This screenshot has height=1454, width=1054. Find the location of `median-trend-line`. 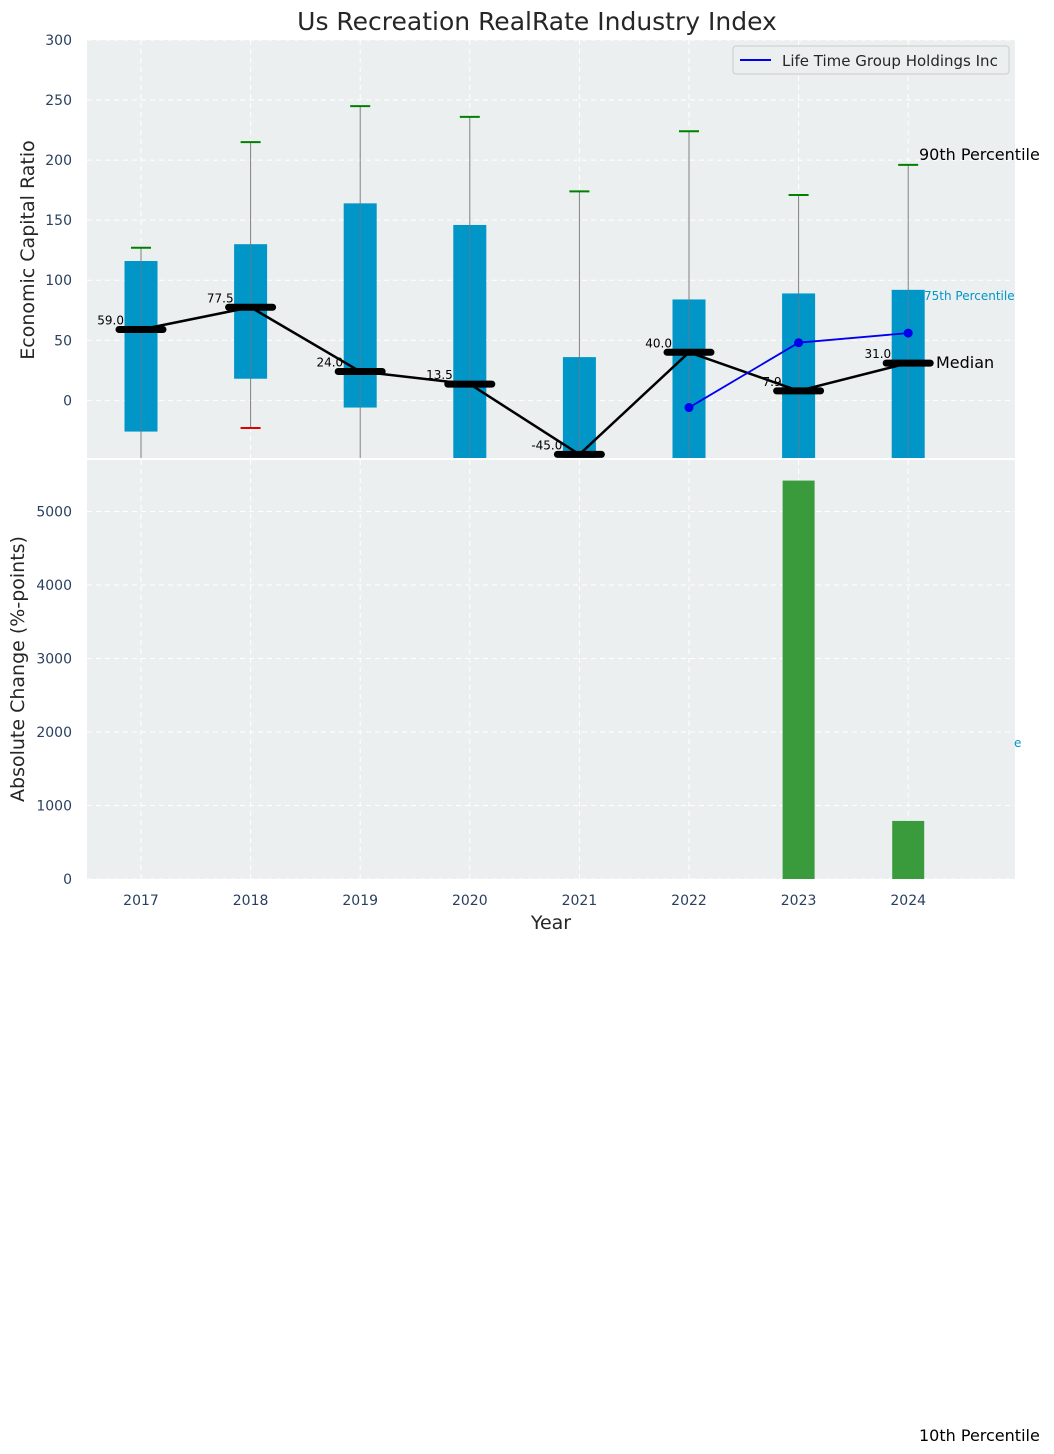

median-trend-line is located at coordinates (524, 380).